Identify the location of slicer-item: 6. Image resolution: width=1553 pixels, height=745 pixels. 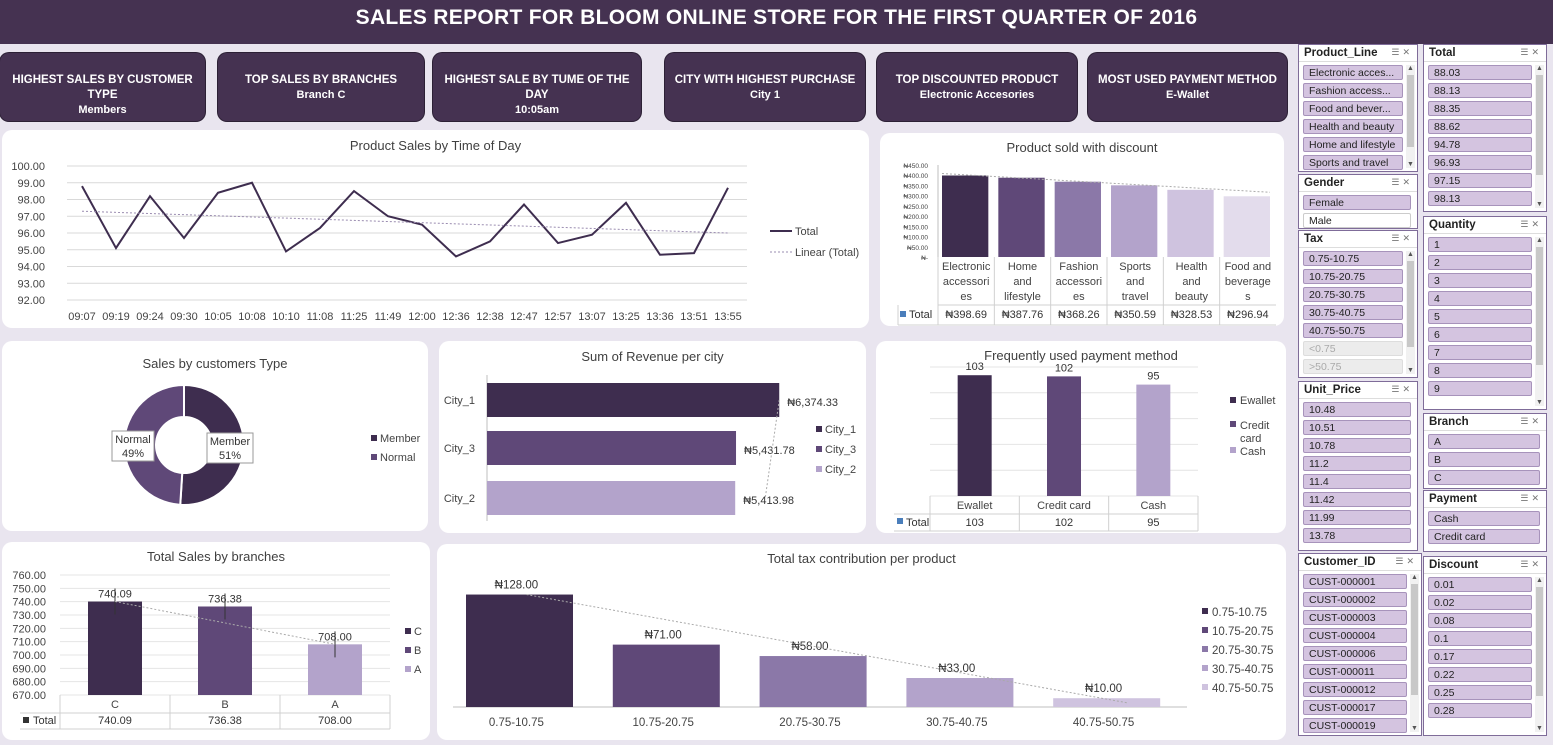
(1480, 334).